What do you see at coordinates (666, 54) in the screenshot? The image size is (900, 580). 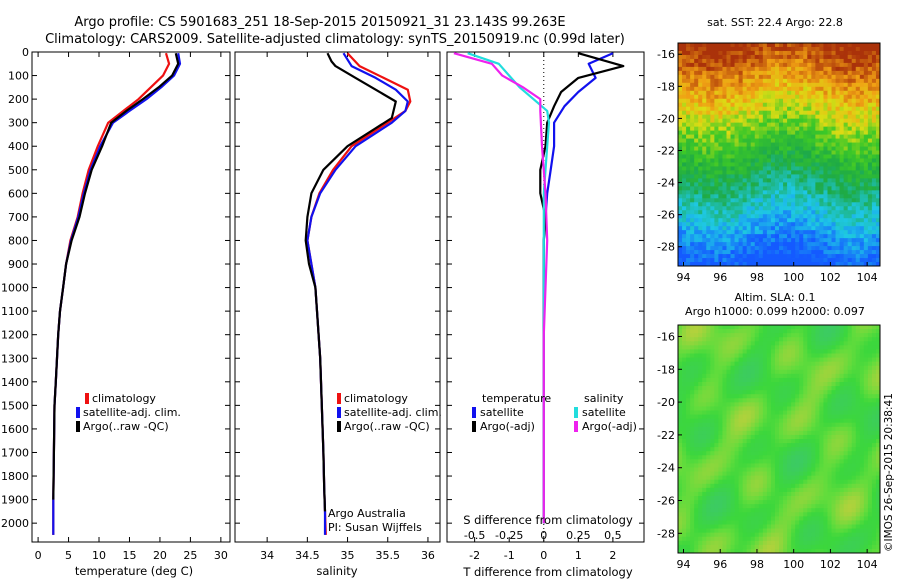 I see `map-y-tick-label: -16` at bounding box center [666, 54].